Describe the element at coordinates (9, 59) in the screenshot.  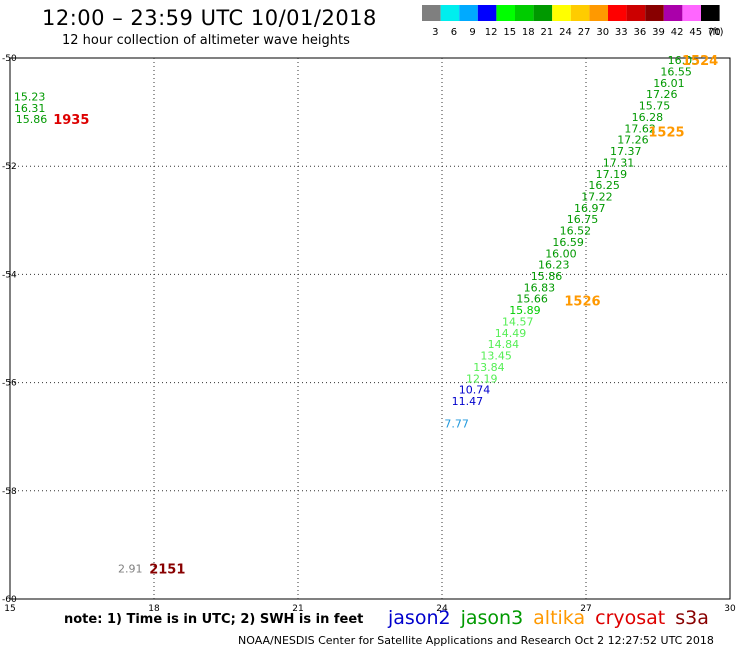
I see `lat-tick--50: -50` at that location.